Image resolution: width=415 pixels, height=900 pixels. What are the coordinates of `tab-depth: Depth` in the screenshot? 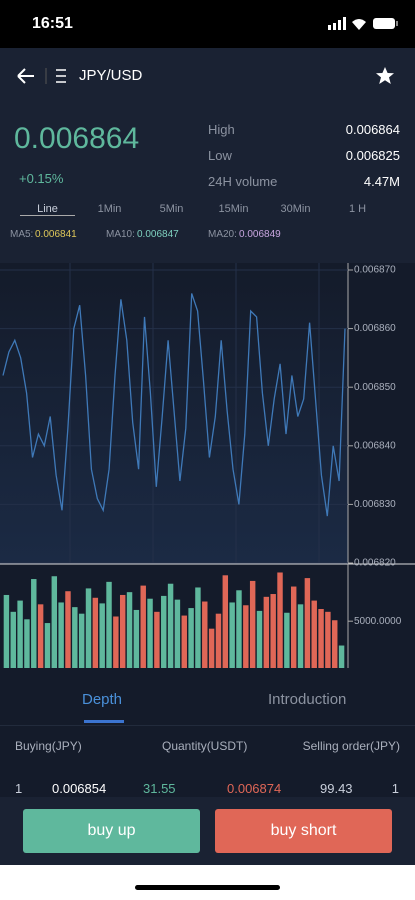 It's located at (102, 699).